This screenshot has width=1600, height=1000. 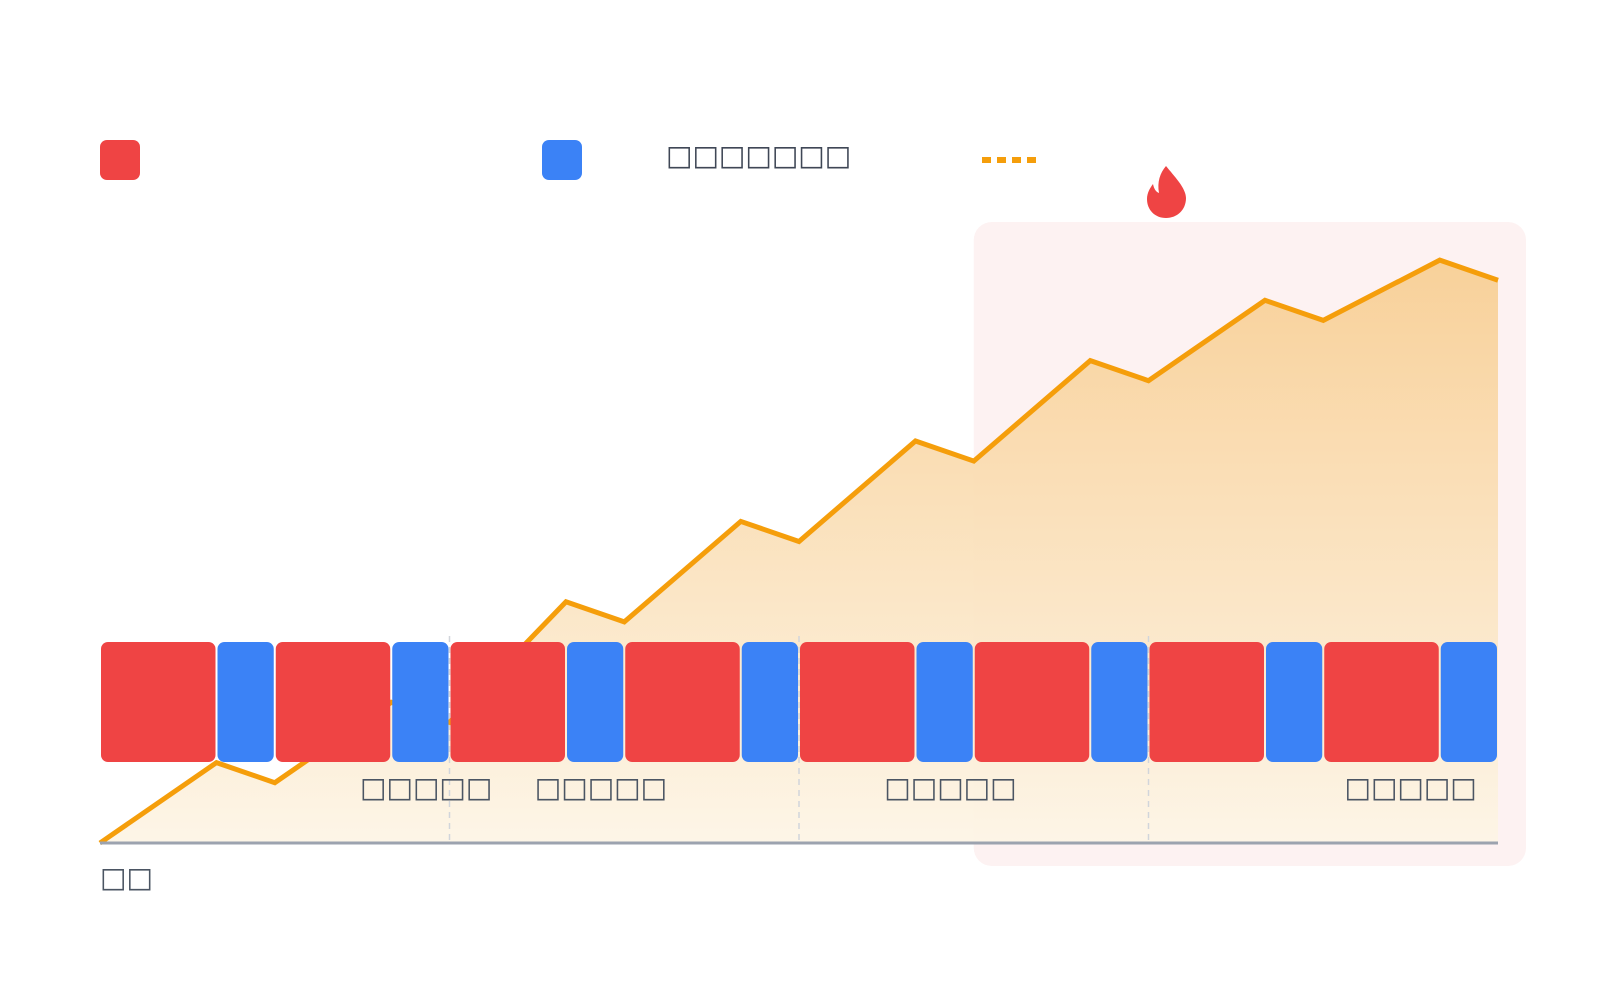 I want to click on legend-label: □□□□□□□, so click(x=758, y=155).